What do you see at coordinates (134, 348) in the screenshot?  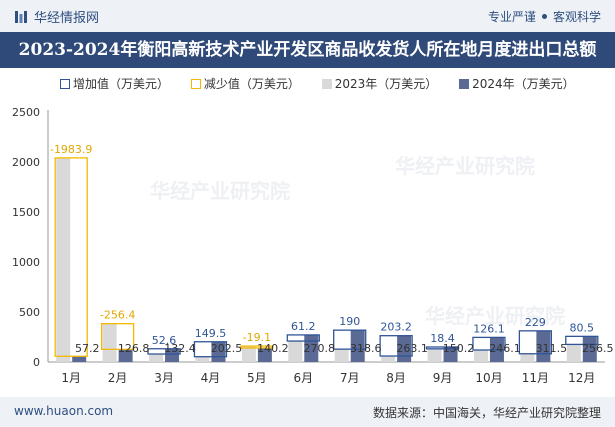 I see `value-label-2024: 126.8` at bounding box center [134, 348].